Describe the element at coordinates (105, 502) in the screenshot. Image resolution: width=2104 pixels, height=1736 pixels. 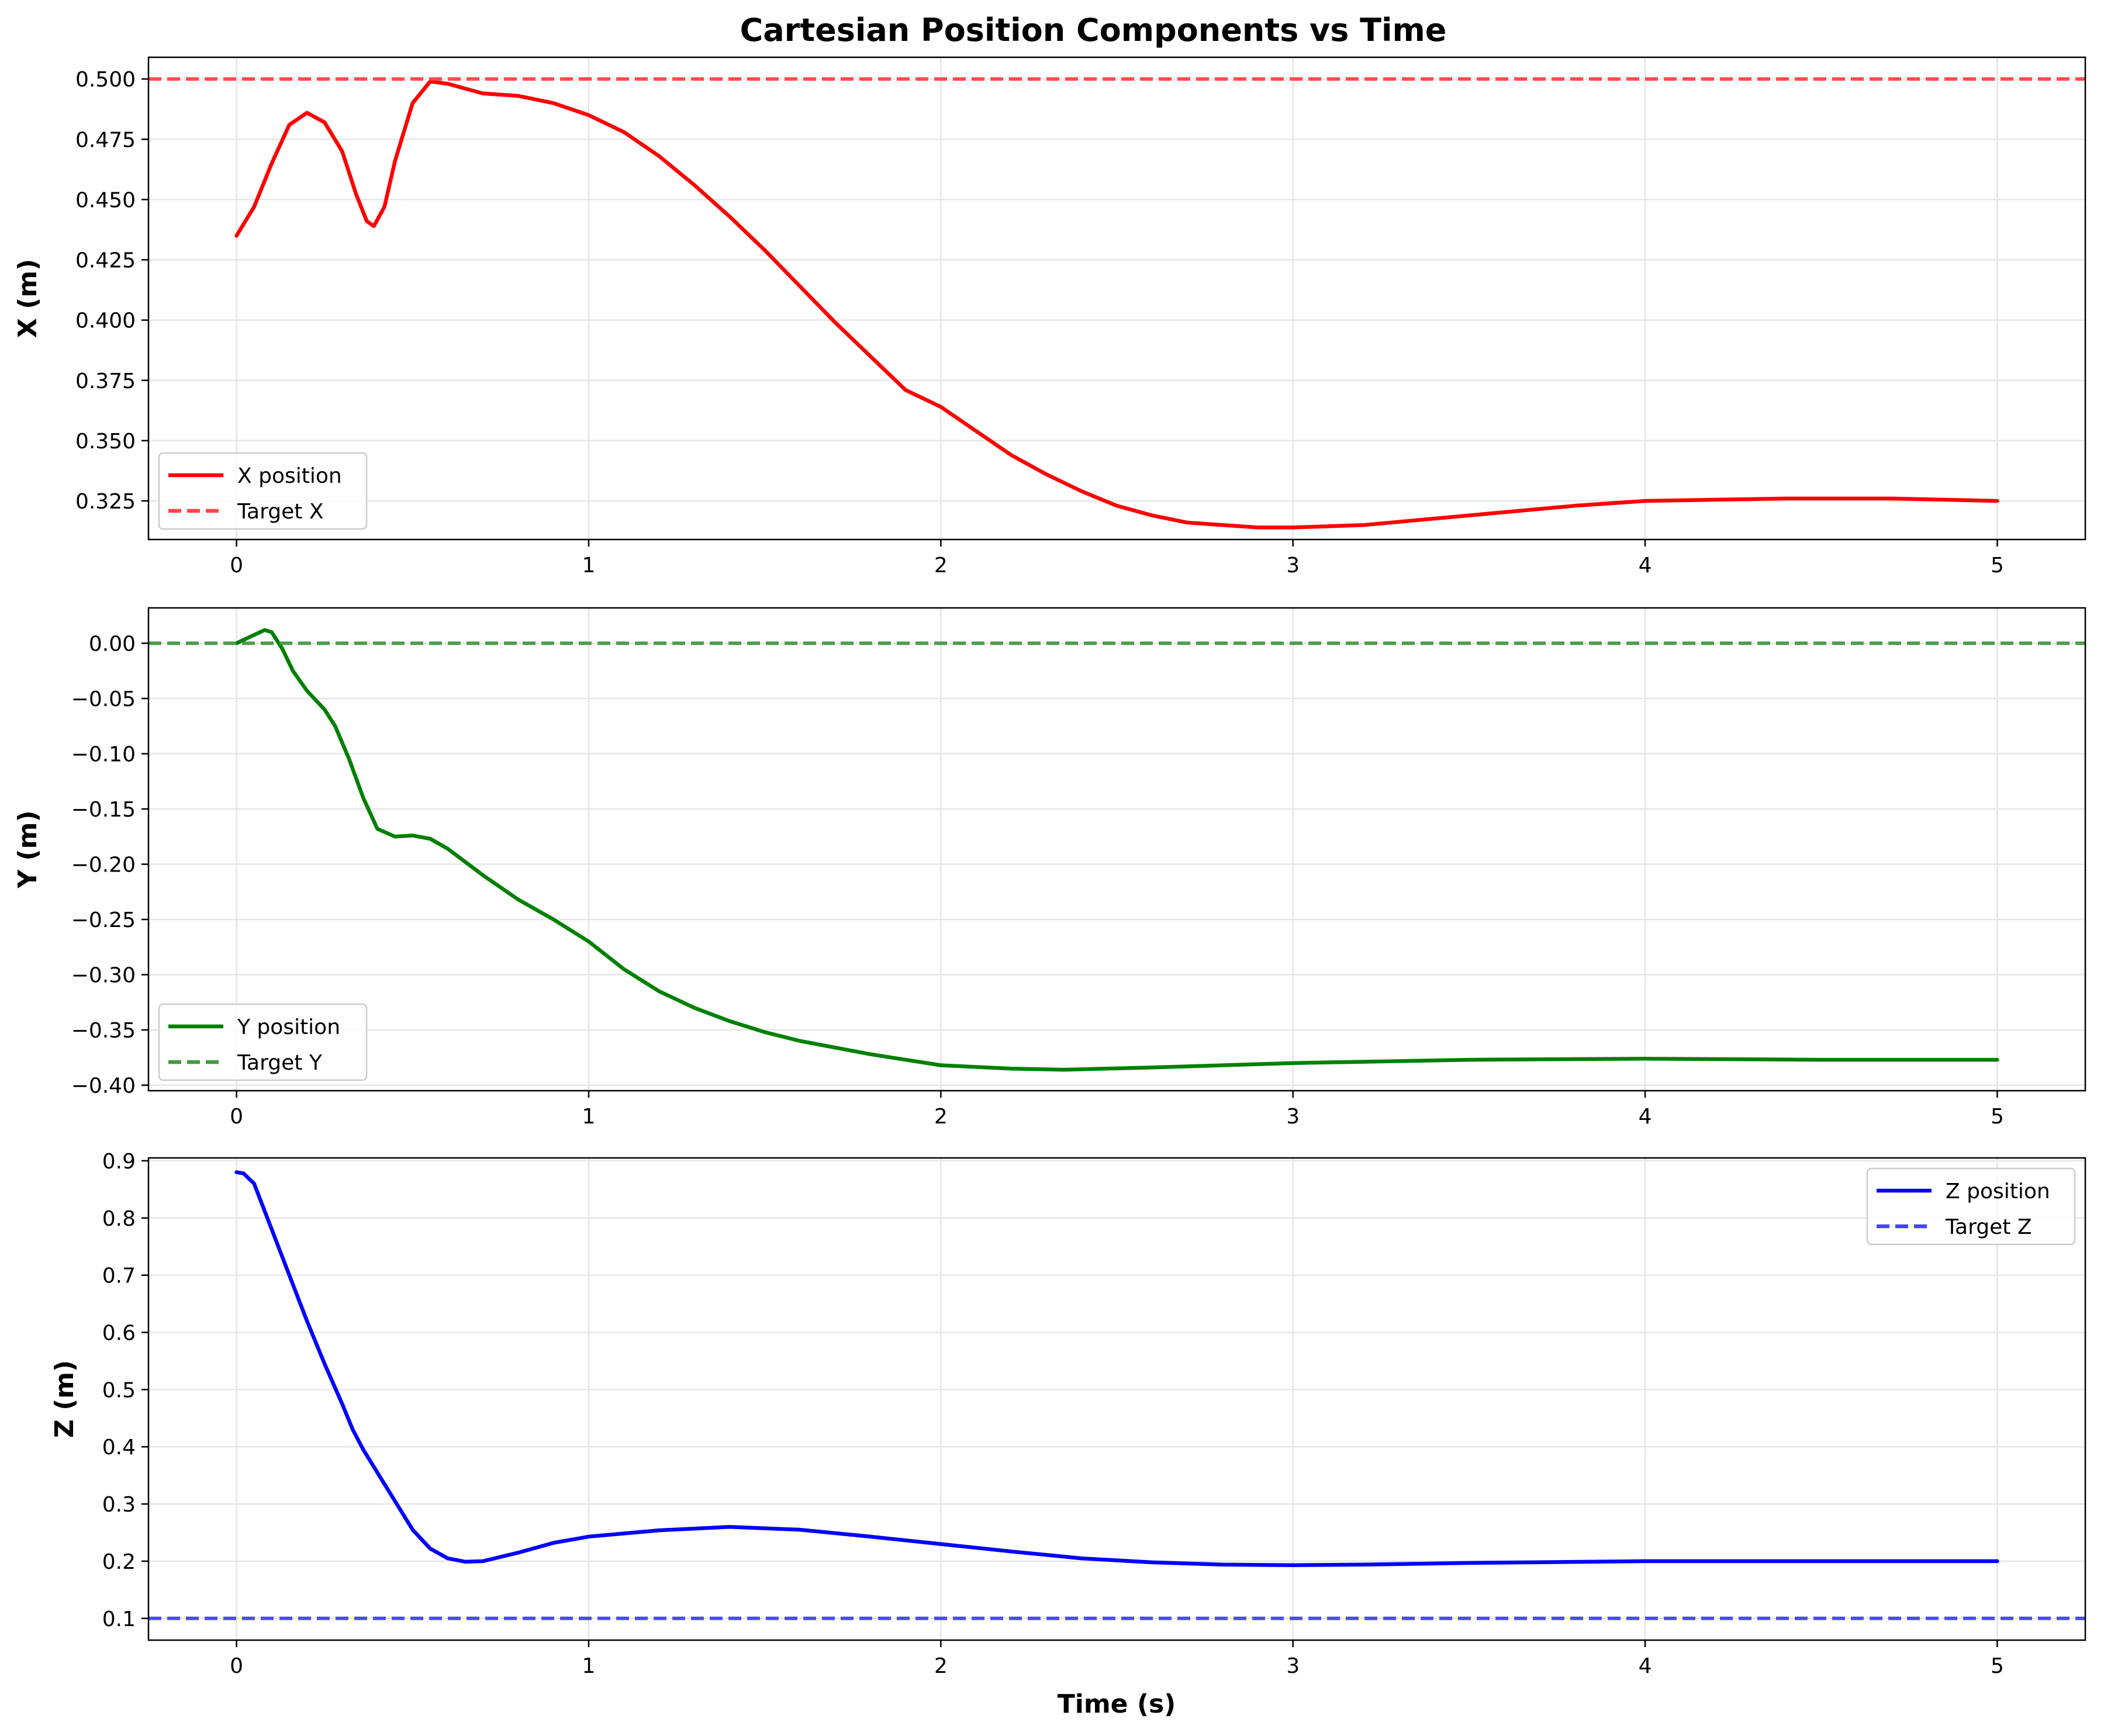
I see `y-tick-label: 0.325` at that location.